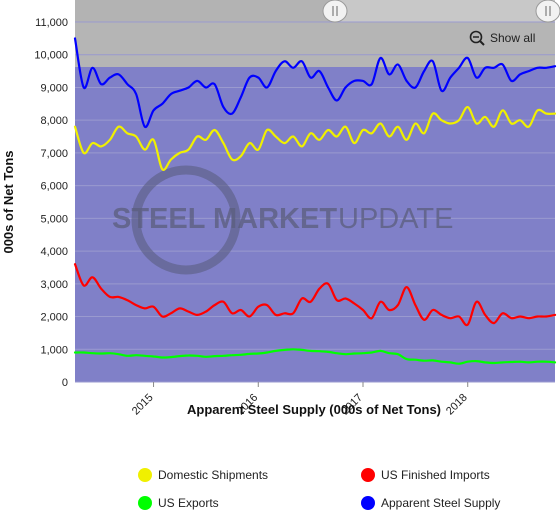  I want to click on navigator-window, so click(205, 11).